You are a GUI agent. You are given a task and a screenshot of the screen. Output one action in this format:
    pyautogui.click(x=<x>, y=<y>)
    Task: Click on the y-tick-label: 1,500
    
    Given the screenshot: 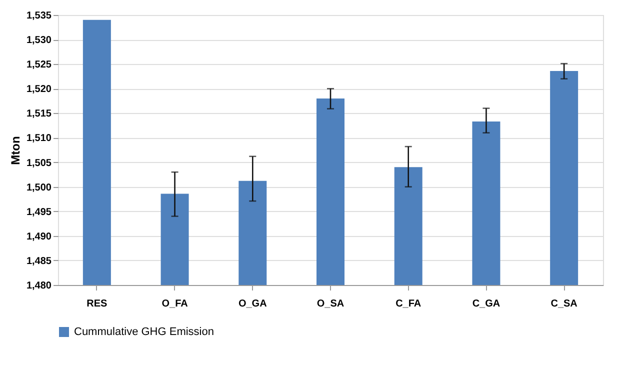 What is the action you would take?
    pyautogui.click(x=39, y=188)
    